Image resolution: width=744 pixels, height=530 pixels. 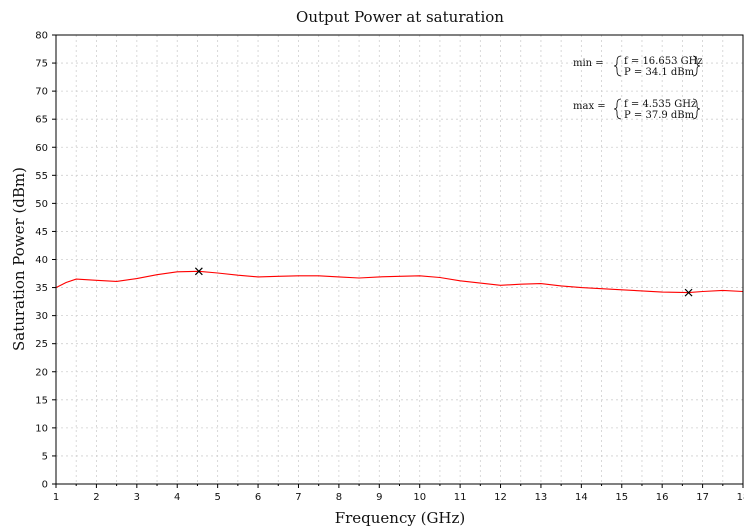 What do you see at coordinates (740, 497) in the screenshot?
I see `x-tick-label: 18` at bounding box center [740, 497].